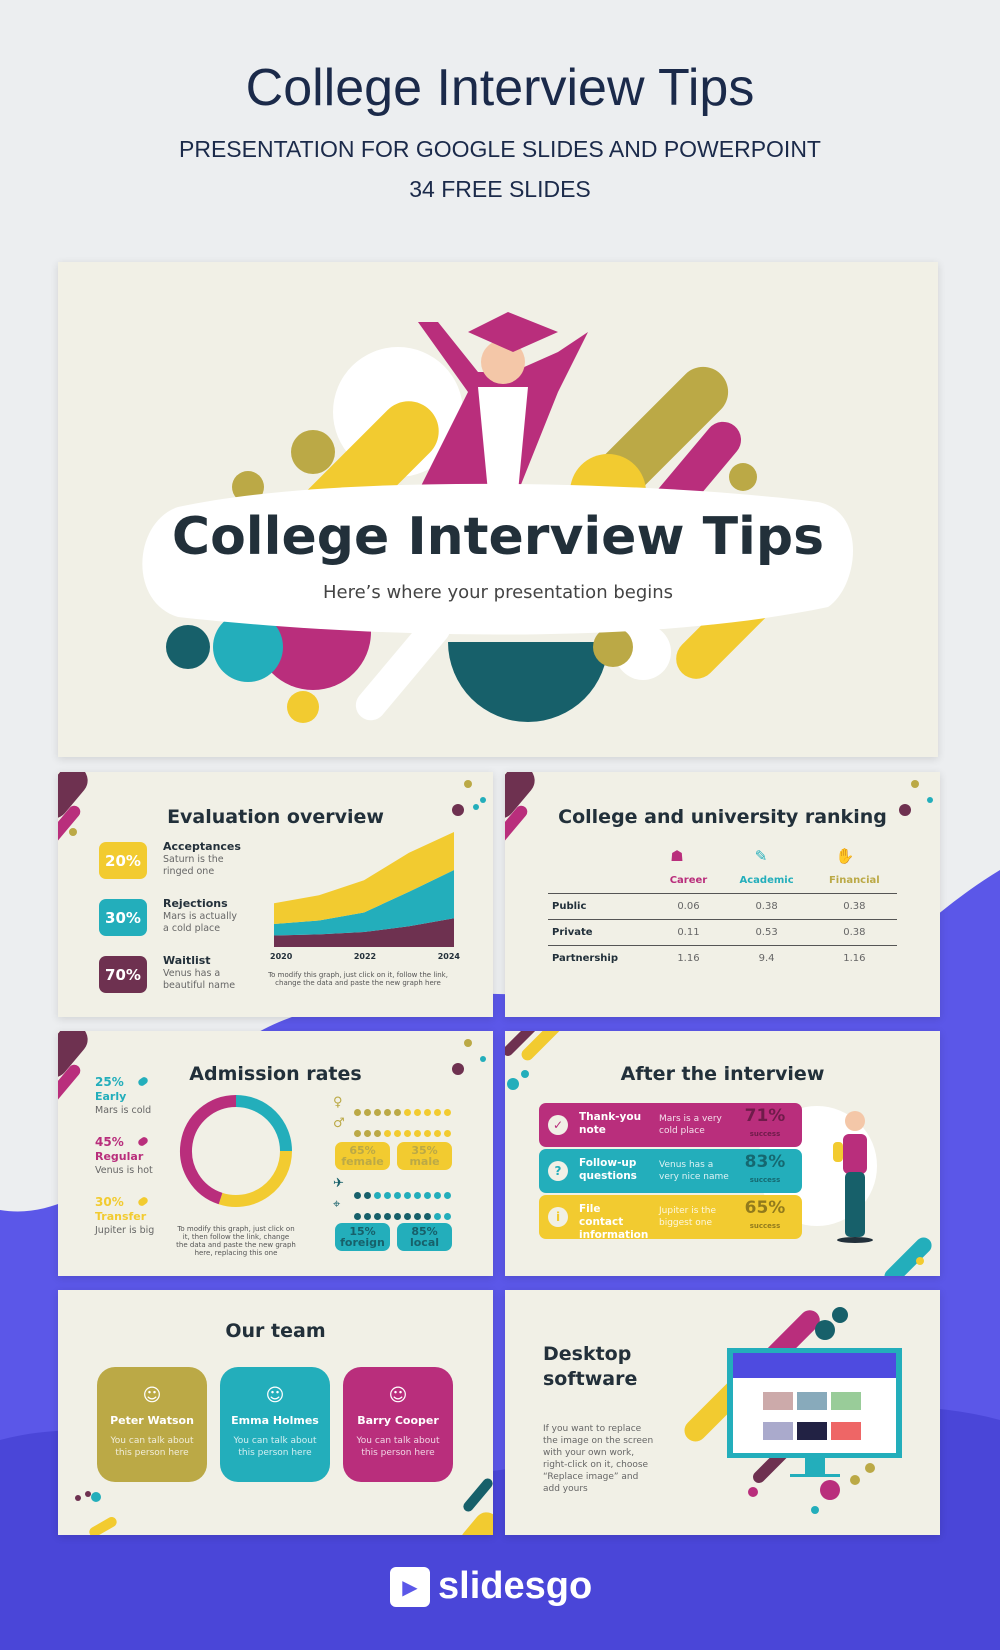 The image size is (1000, 1650). Describe the element at coordinates (448, 956) in the screenshot. I see `x-tick: 2024` at that location.